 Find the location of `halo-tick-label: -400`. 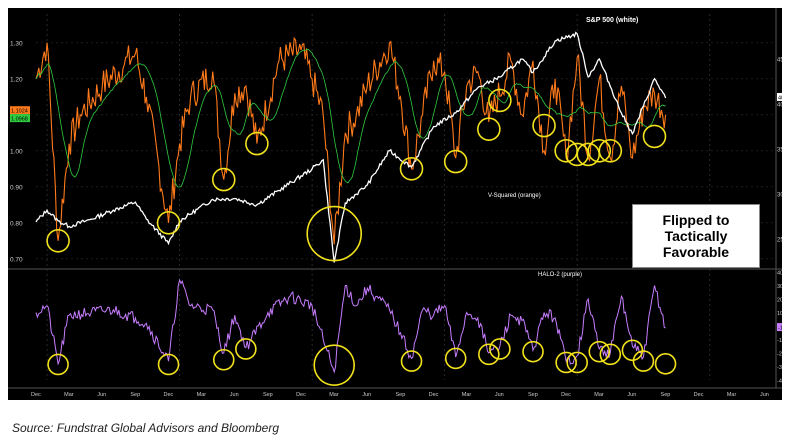

halo-tick-label: -400 is located at coordinates (779, 382).